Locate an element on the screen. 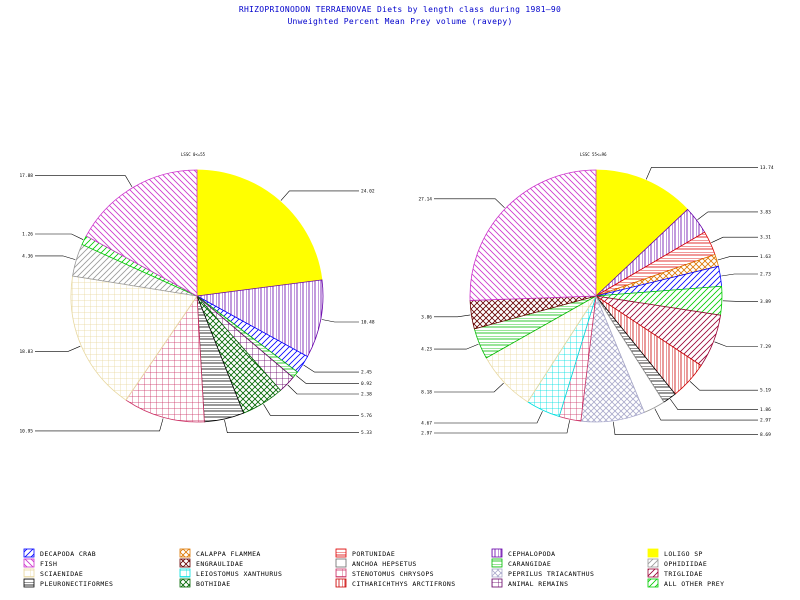 The image size is (800, 600). legend-item-bothidae: BOTHIDAE is located at coordinates (205, 583).